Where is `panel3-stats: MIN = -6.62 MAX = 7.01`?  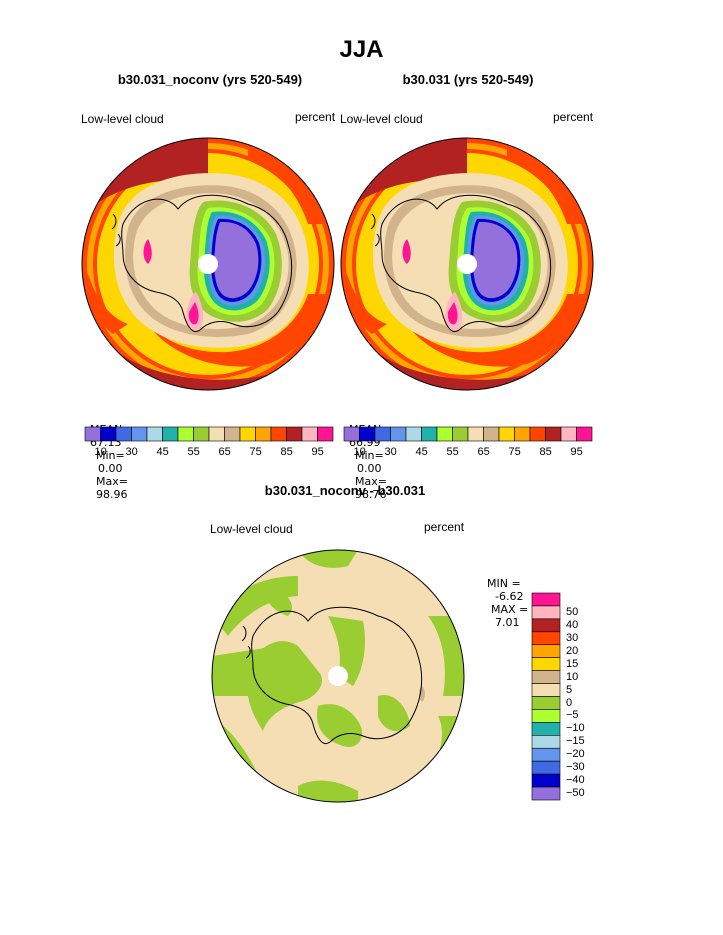 panel3-stats: MIN = -6.62 MAX = 7.01 is located at coordinates (504, 596).